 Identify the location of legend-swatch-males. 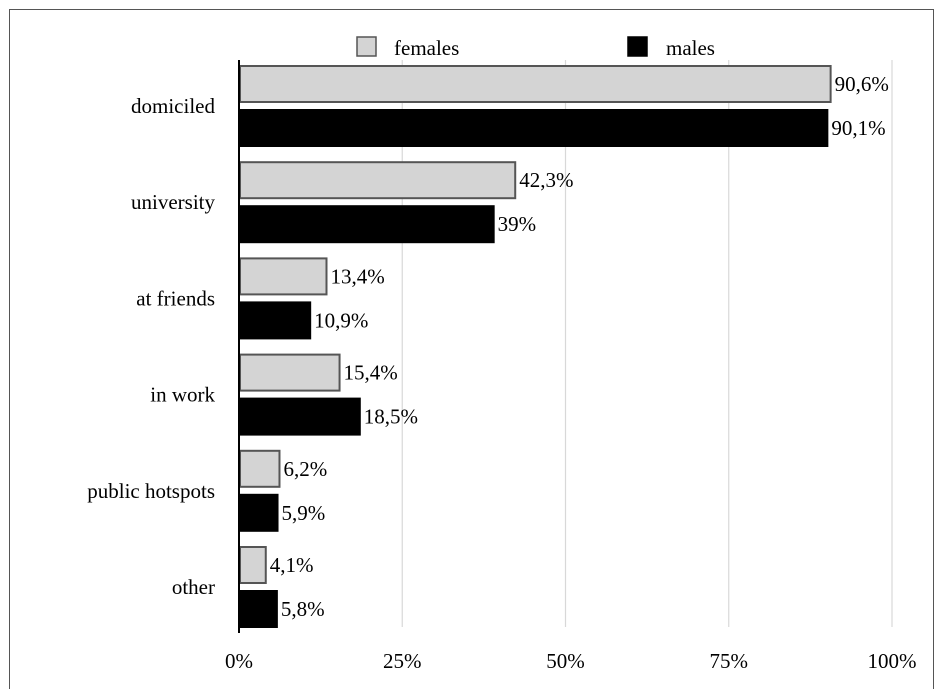
(637, 46).